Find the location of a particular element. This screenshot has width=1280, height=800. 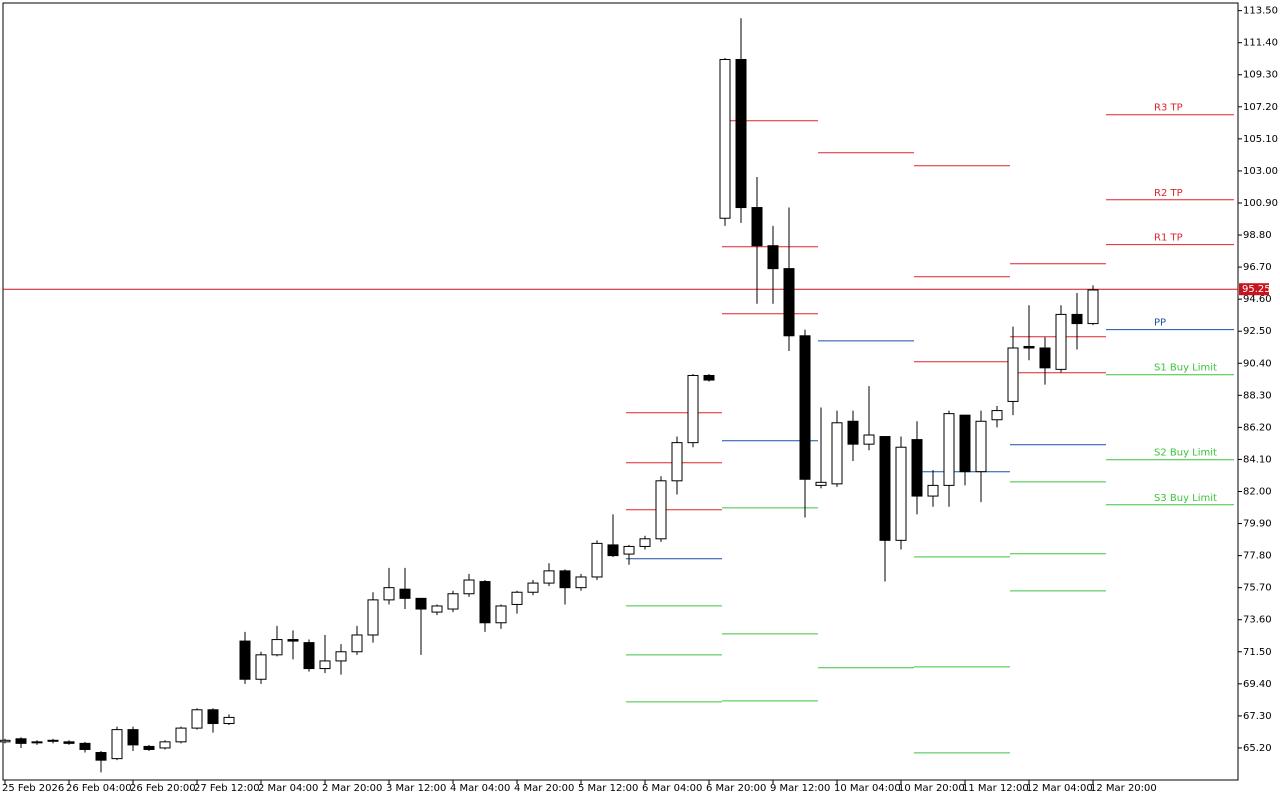

y-tick-label: 100.90 is located at coordinates (1260, 203).